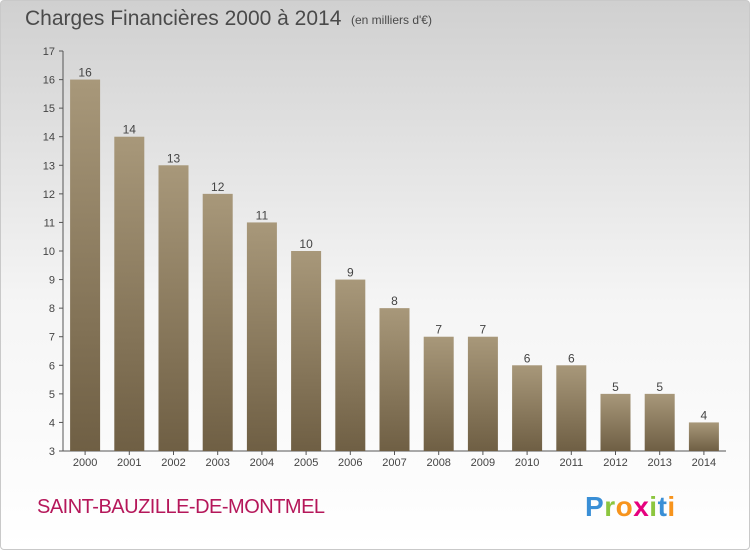  I want to click on commune-name: SAINT-BAUZILLE-DE-MONTMEL, so click(181, 507).